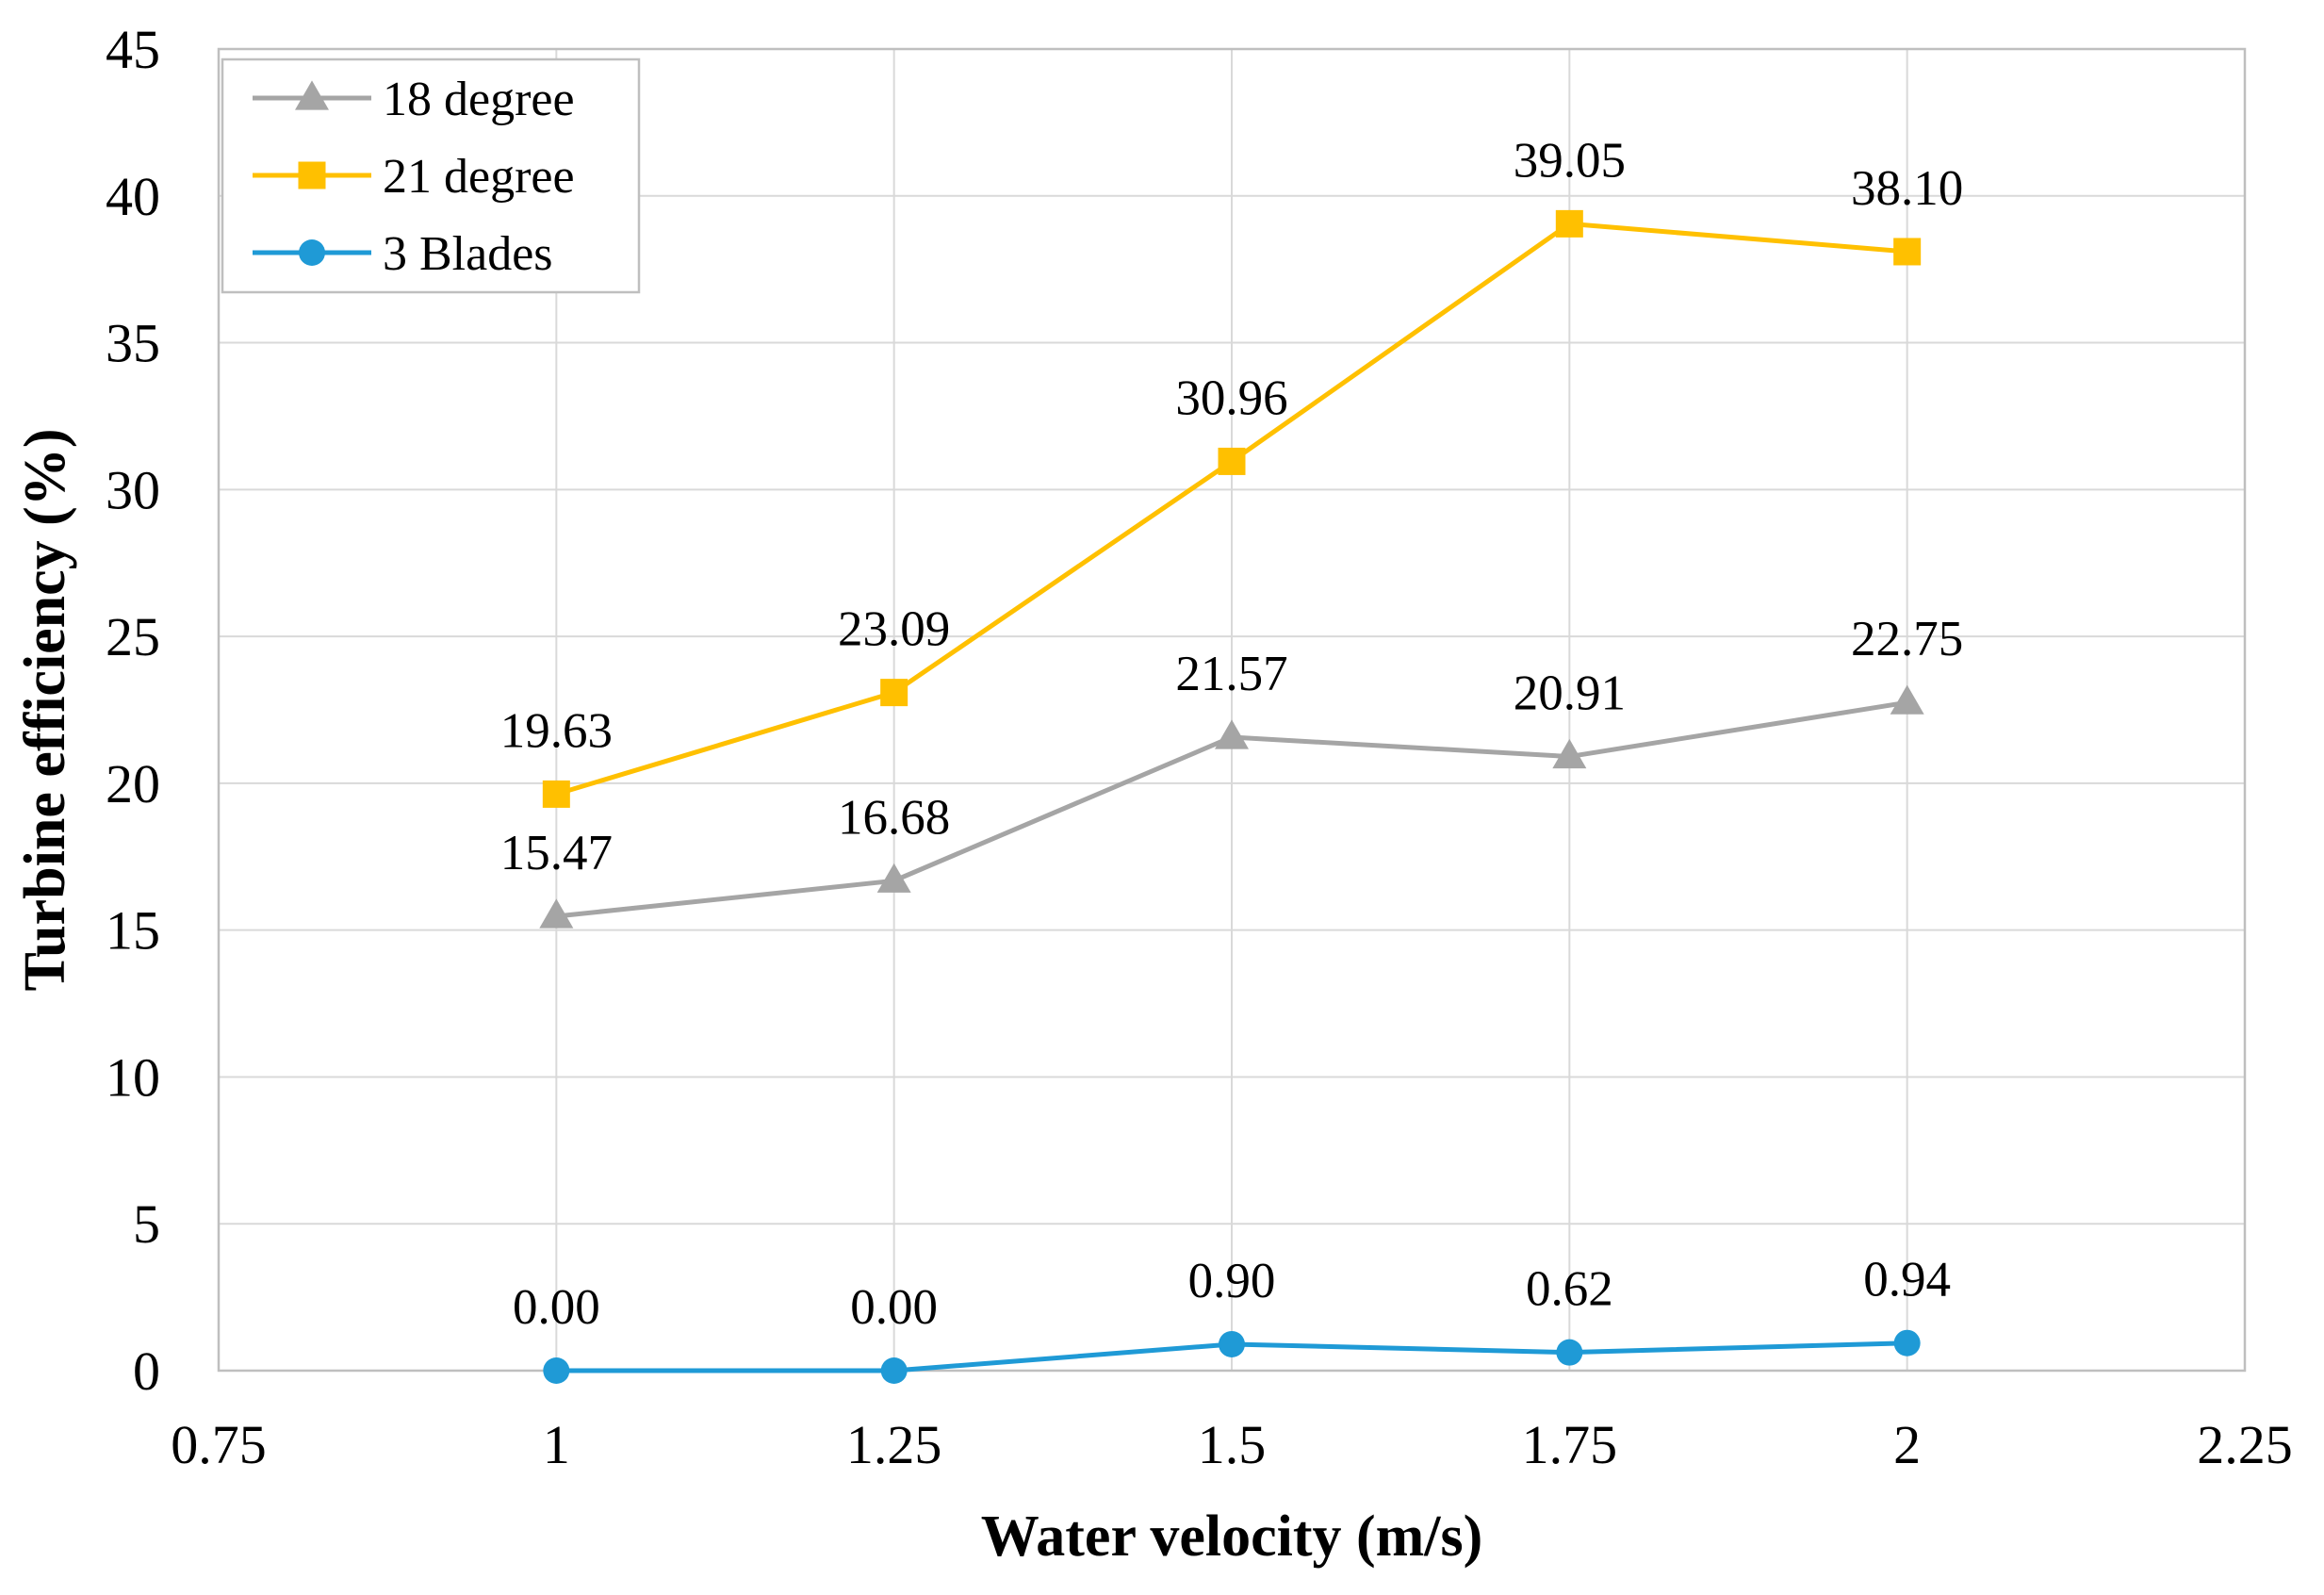 This screenshot has height=1595, width=2324. What do you see at coordinates (1232, 1537) in the screenshot?
I see `x-axis-title: Water velocity (m/s)` at bounding box center [1232, 1537].